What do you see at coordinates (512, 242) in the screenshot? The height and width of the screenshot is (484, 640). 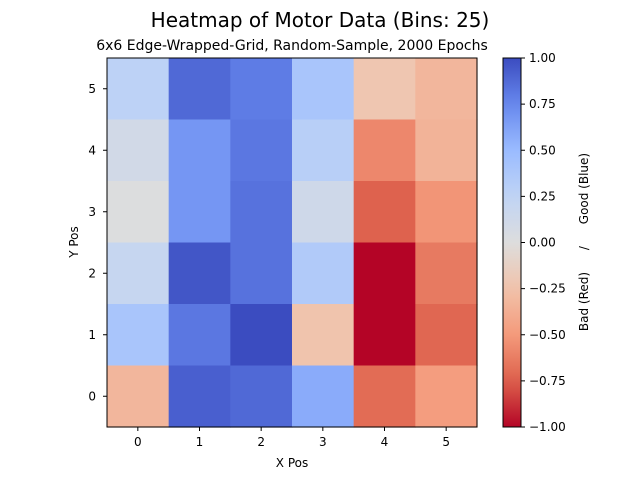 I see `colorbar` at bounding box center [512, 242].